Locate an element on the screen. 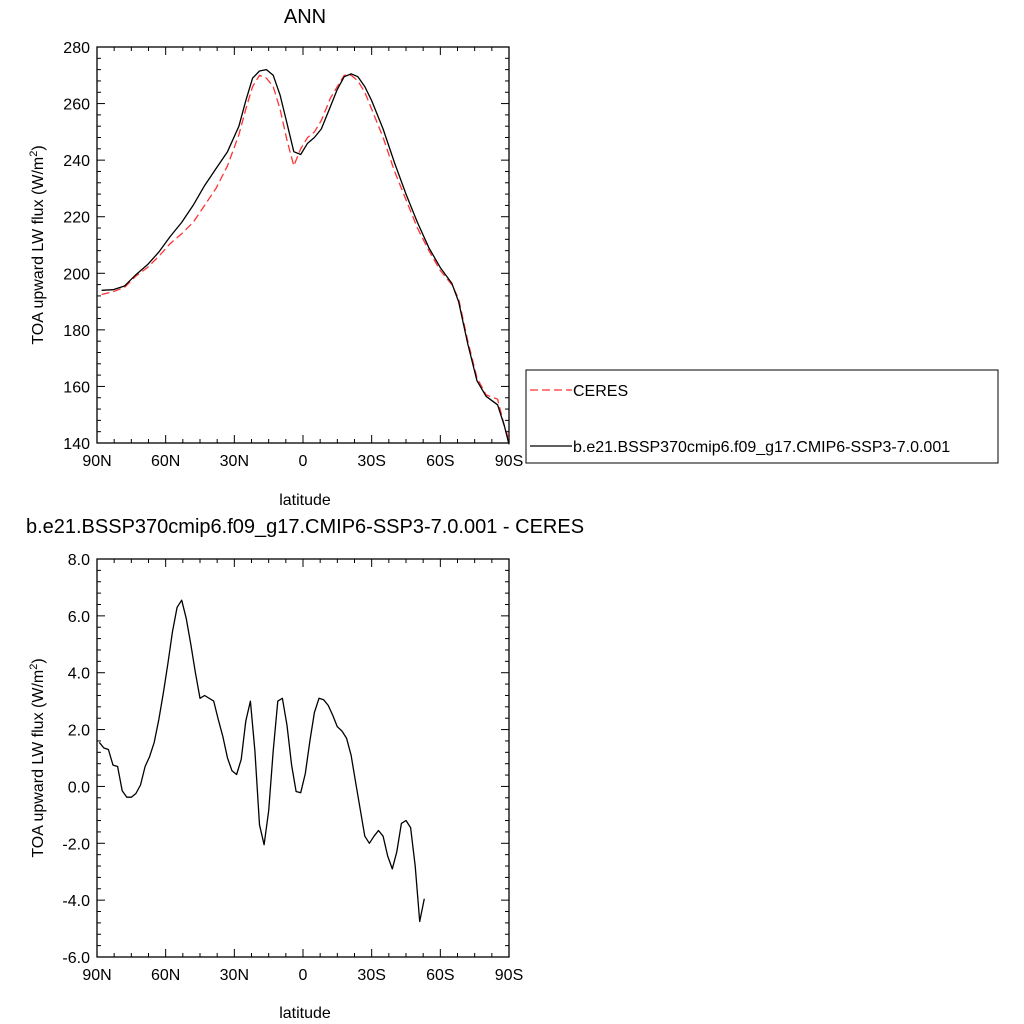  top-y-axis-label-close: ) is located at coordinates (38, 147).